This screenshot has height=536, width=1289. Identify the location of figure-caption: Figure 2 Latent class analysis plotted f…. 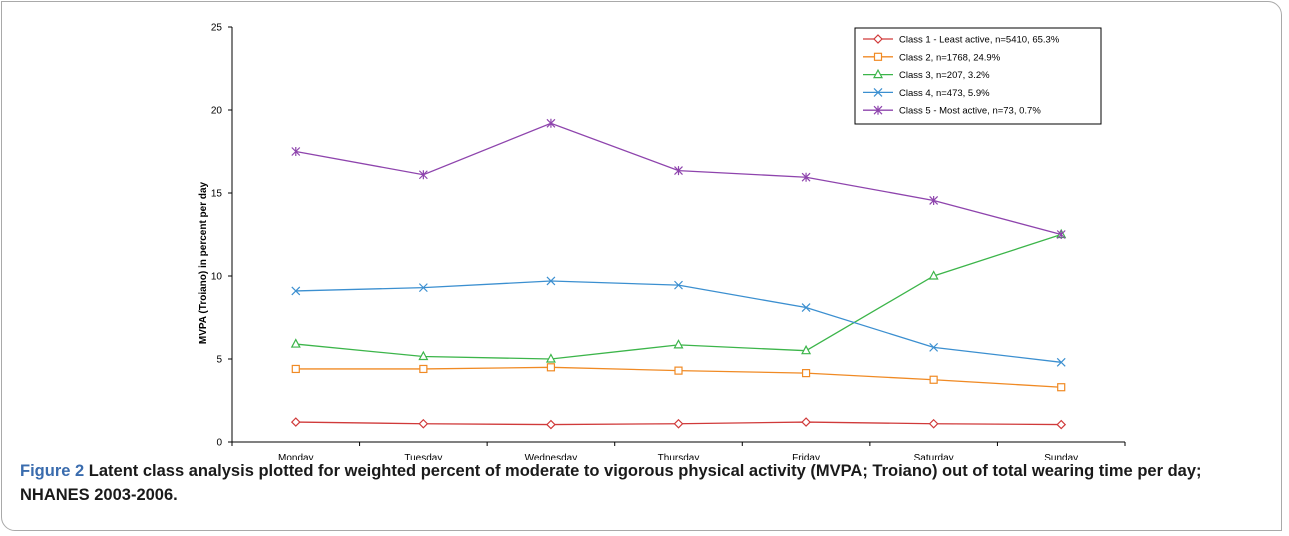
(635, 483).